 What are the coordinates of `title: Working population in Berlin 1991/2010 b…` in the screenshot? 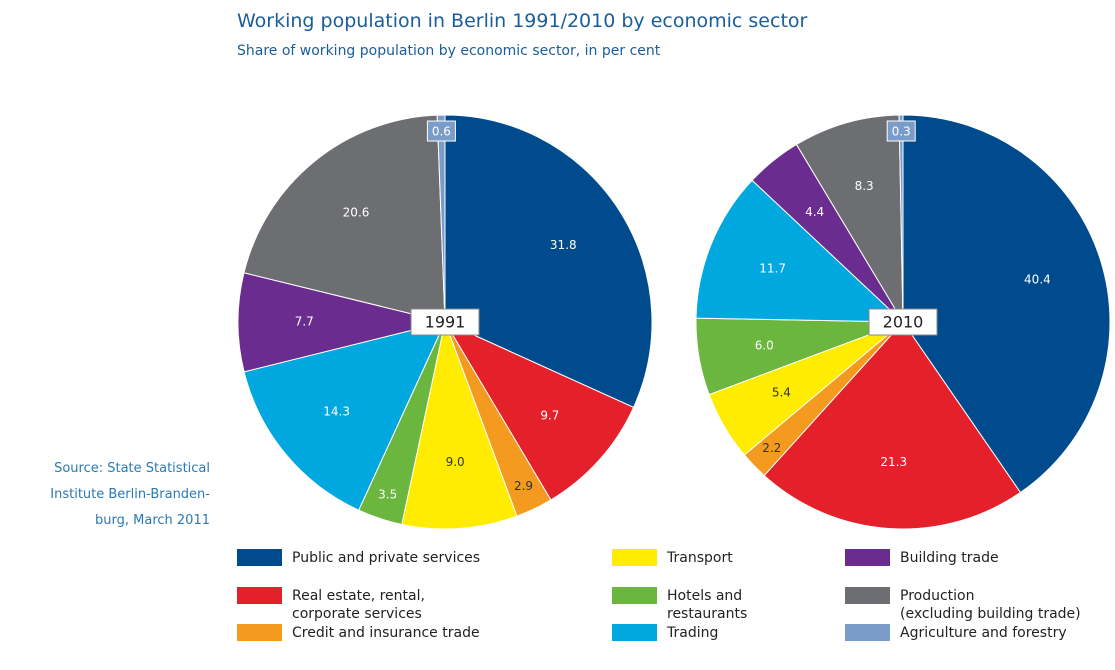 It's located at (522, 21).